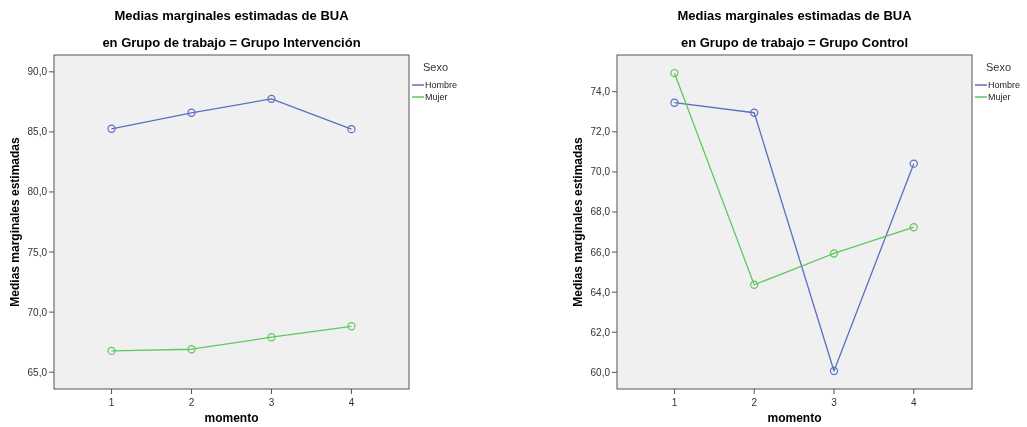 This screenshot has width=1027, height=427. I want to click on y-tick-label: 68,0, so click(600, 212).